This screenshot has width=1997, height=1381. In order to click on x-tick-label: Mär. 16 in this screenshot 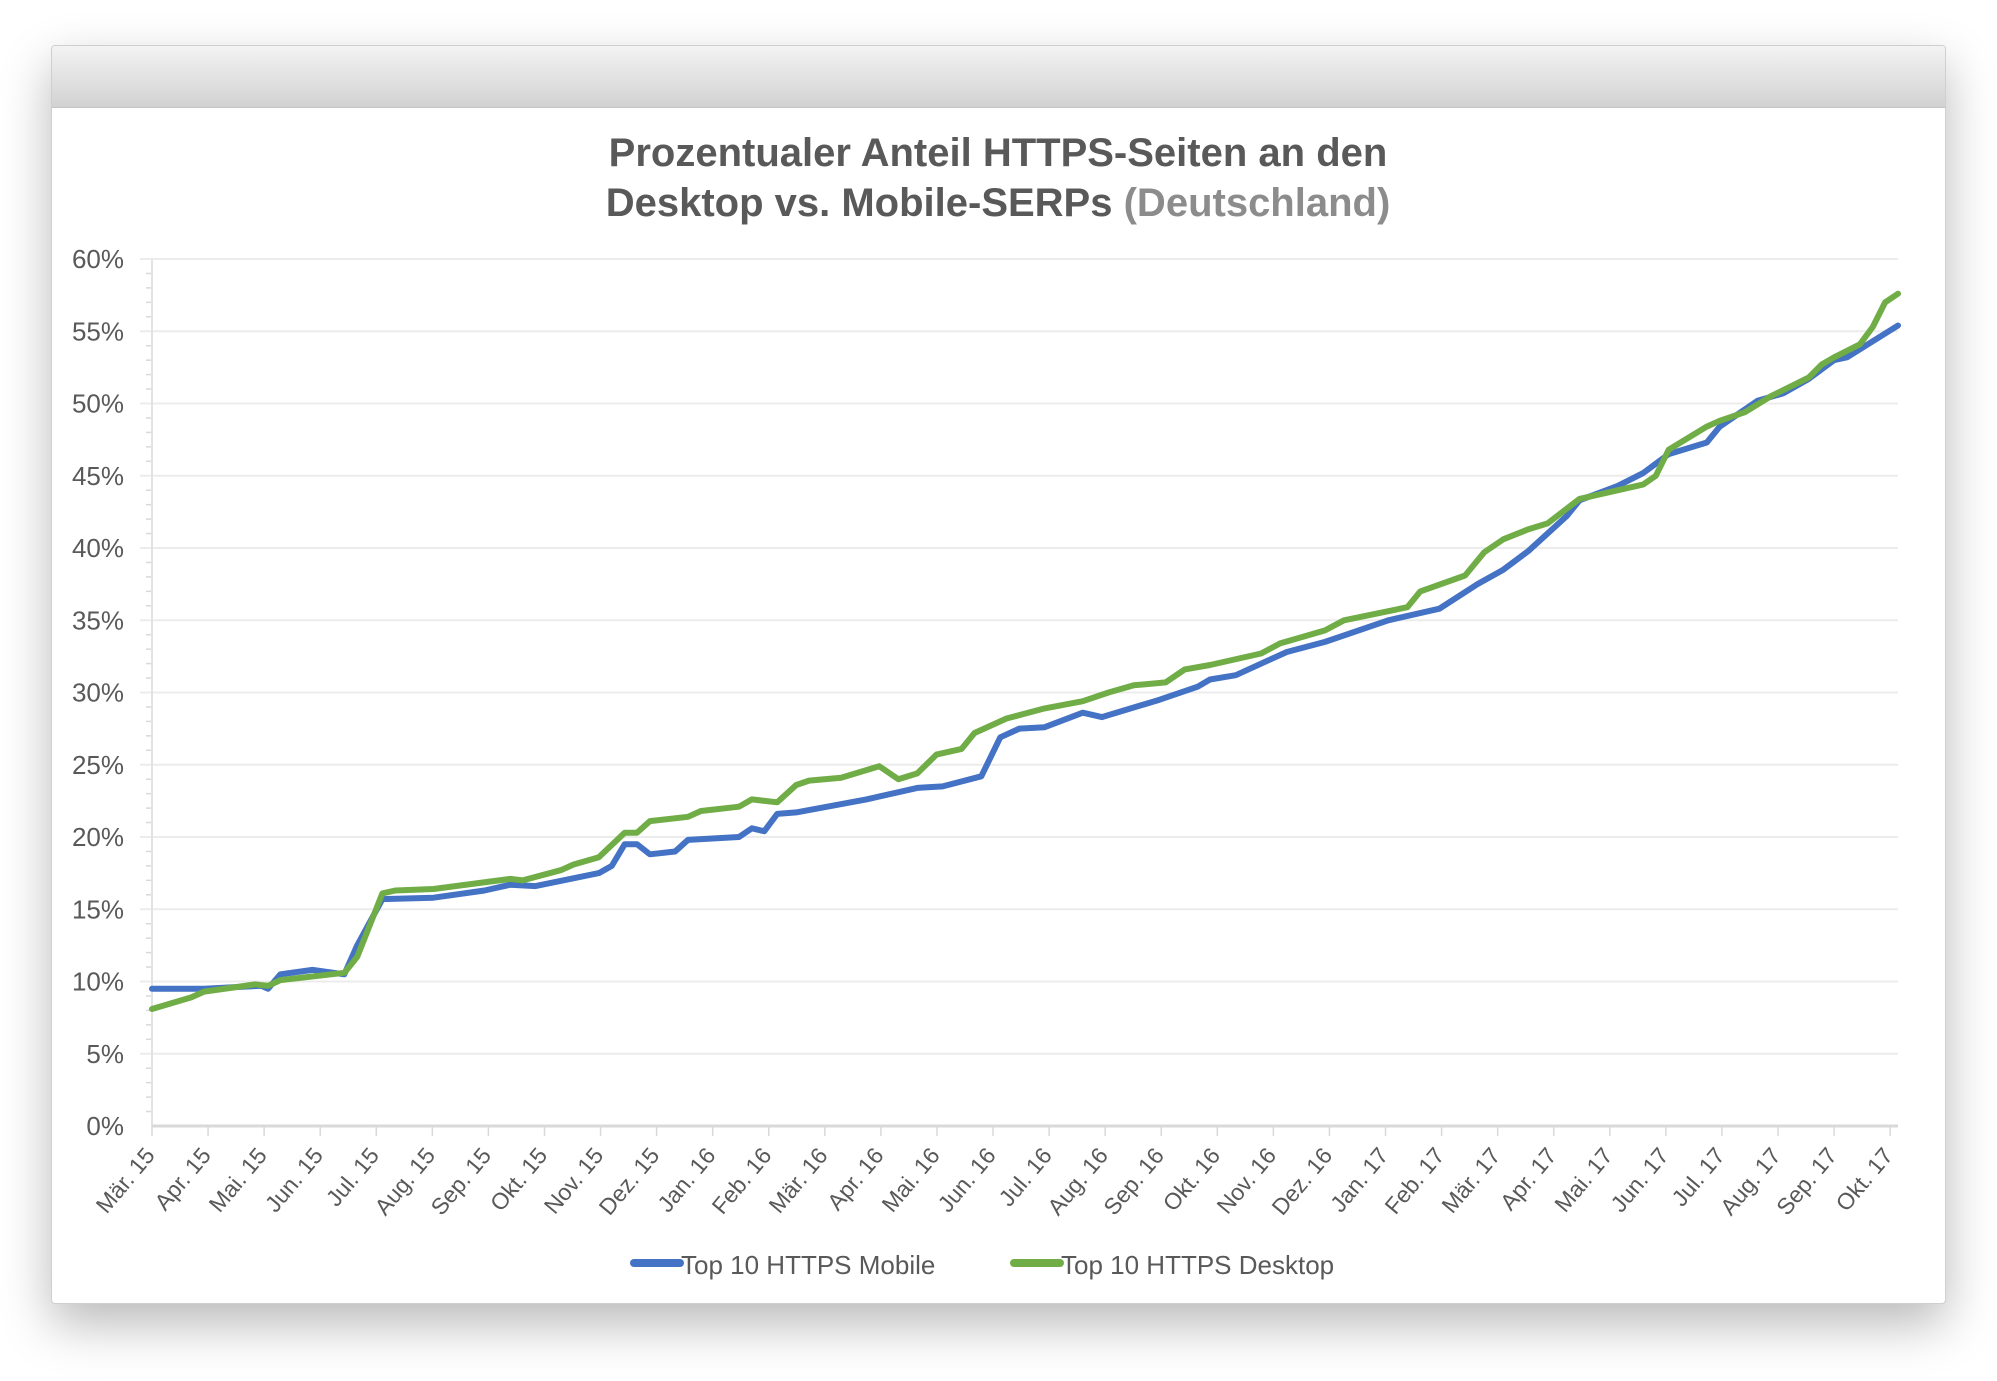, I will do `click(797, 1180)`.